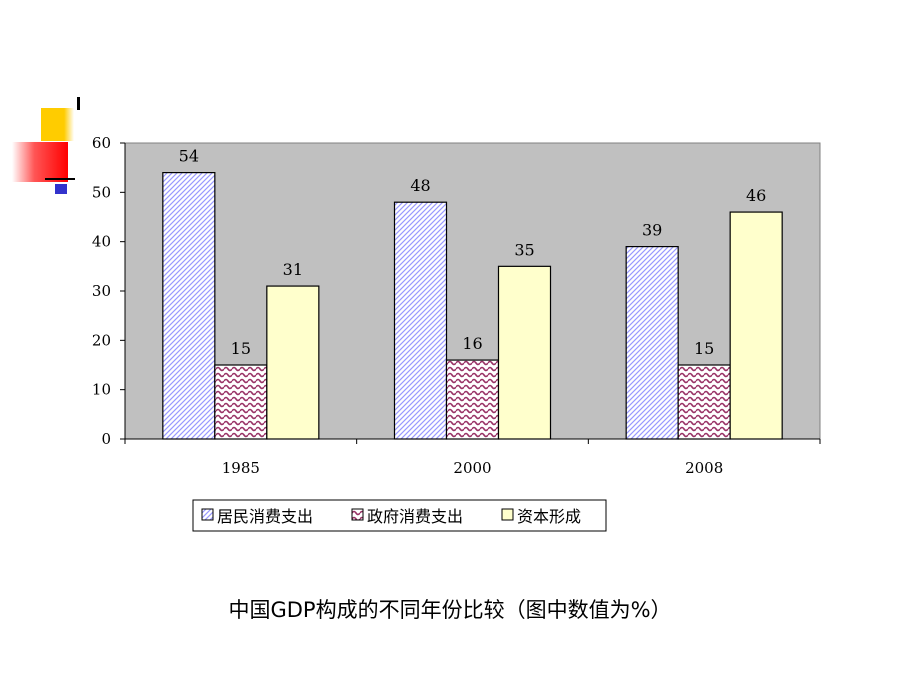  Describe the element at coordinates (101, 390) in the screenshot. I see `y-tick-label: 10` at that location.